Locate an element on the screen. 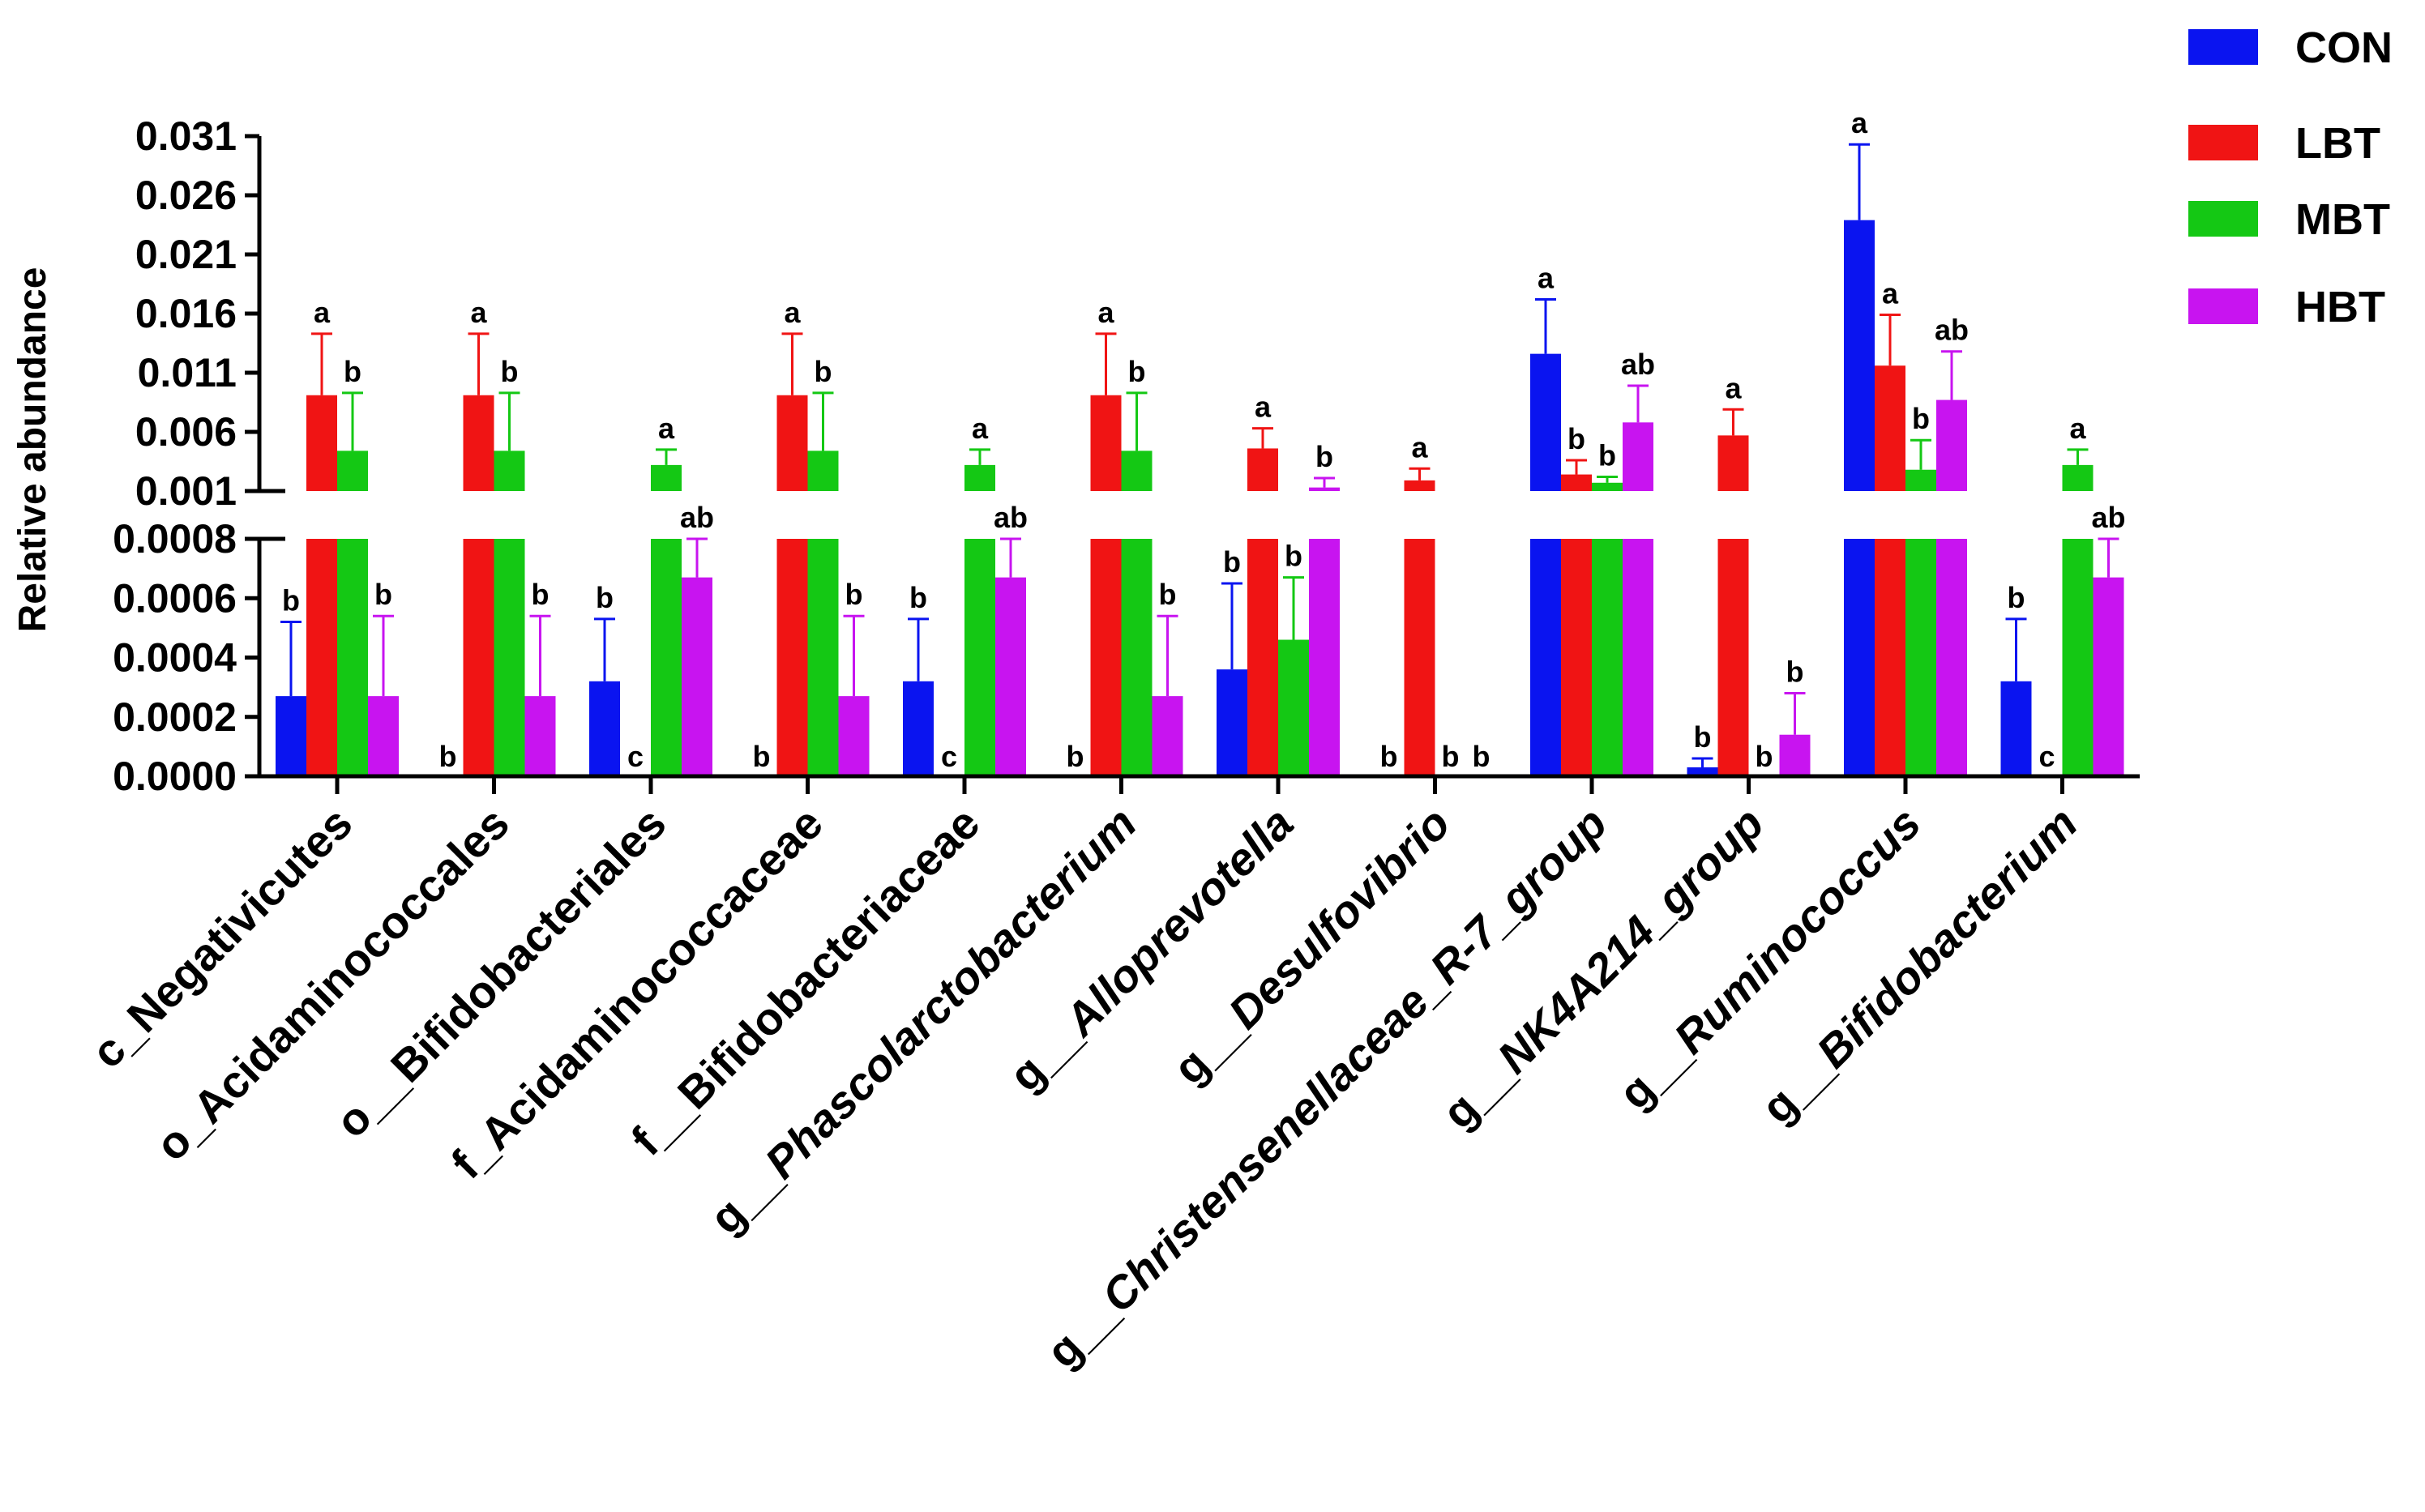 Image resolution: width=2425 pixels, height=1512 pixels. legend-label-lbt: LBT is located at coordinates (2337, 143).